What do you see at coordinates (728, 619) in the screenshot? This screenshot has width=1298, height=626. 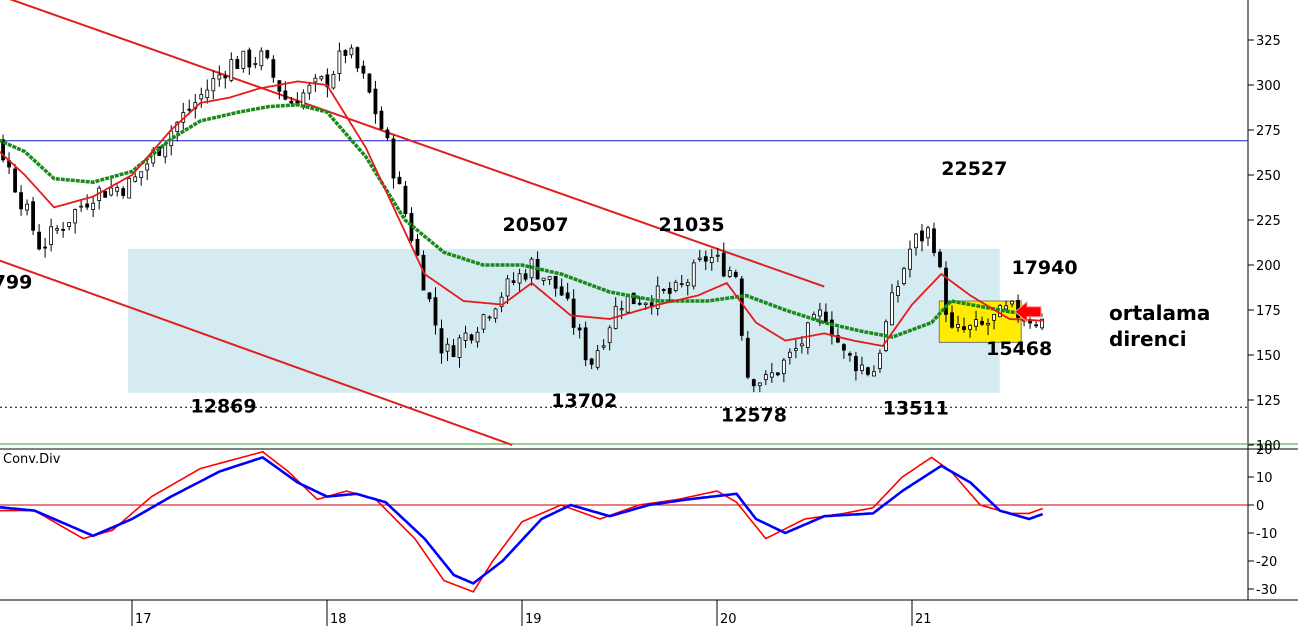 I see `date-tick-label: 20` at bounding box center [728, 619].